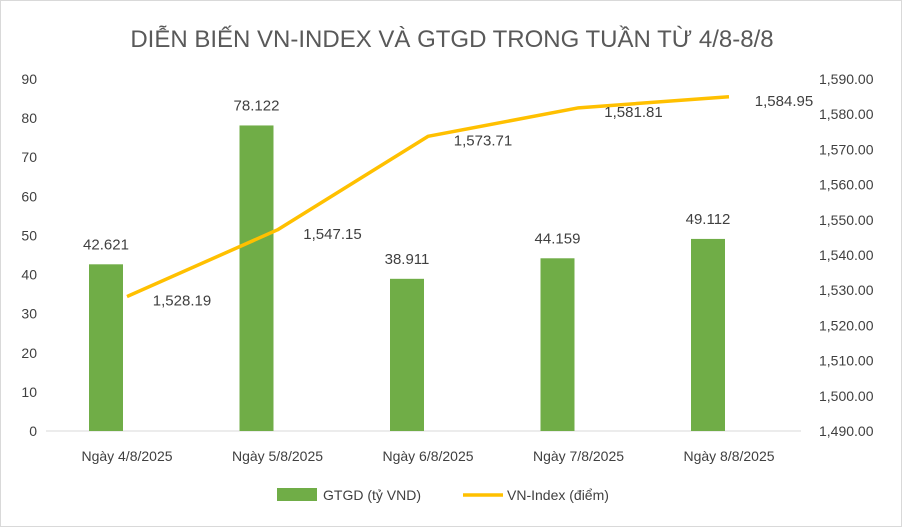  What do you see at coordinates (332, 234) in the screenshot?
I see `line-data-label: 1,547.15` at bounding box center [332, 234].